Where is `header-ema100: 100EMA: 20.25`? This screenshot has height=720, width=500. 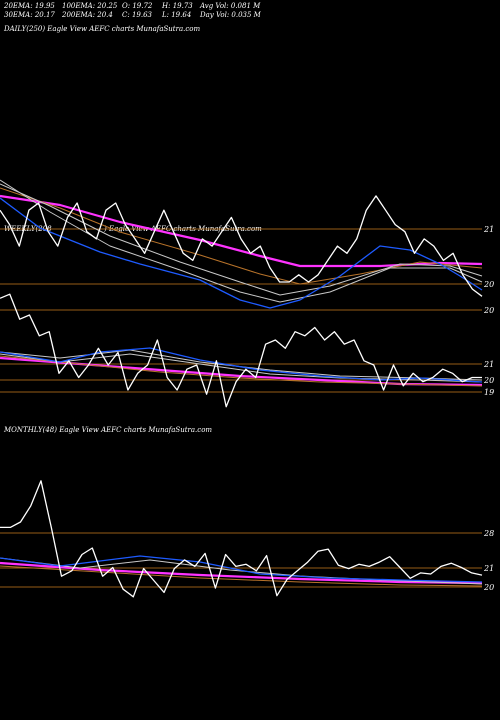
header-ema100: 100EMA: 20.25 is located at coordinates (90, 6).